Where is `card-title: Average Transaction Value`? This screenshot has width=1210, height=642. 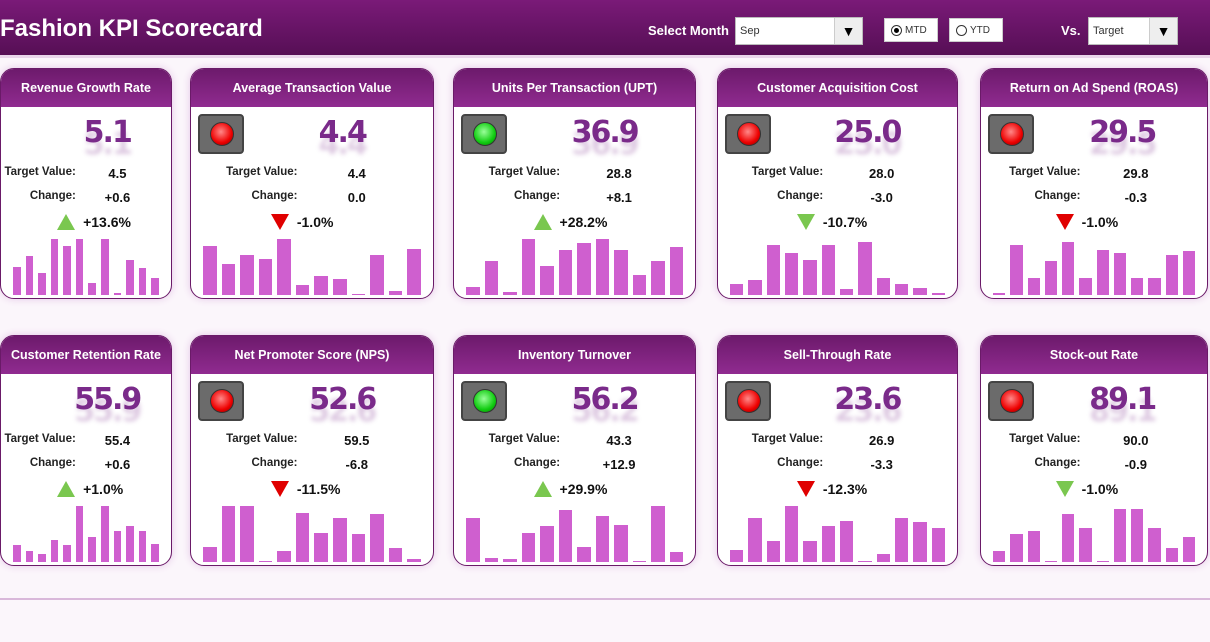
card-title: Average Transaction Value is located at coordinates (312, 88).